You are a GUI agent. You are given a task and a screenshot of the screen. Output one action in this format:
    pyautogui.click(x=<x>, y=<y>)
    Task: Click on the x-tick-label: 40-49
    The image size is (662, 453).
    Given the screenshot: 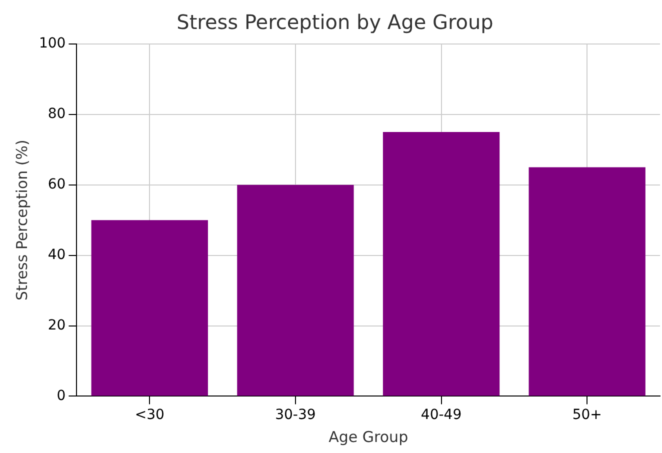 What is the action you would take?
    pyautogui.click(x=441, y=415)
    